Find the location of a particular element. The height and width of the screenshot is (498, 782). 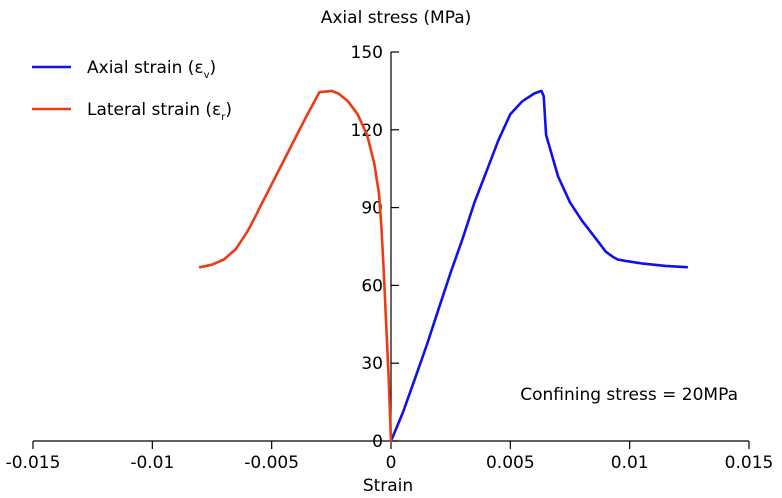

legend-label-lateral-strain: Lateral strain (εr) is located at coordinates (159, 111).